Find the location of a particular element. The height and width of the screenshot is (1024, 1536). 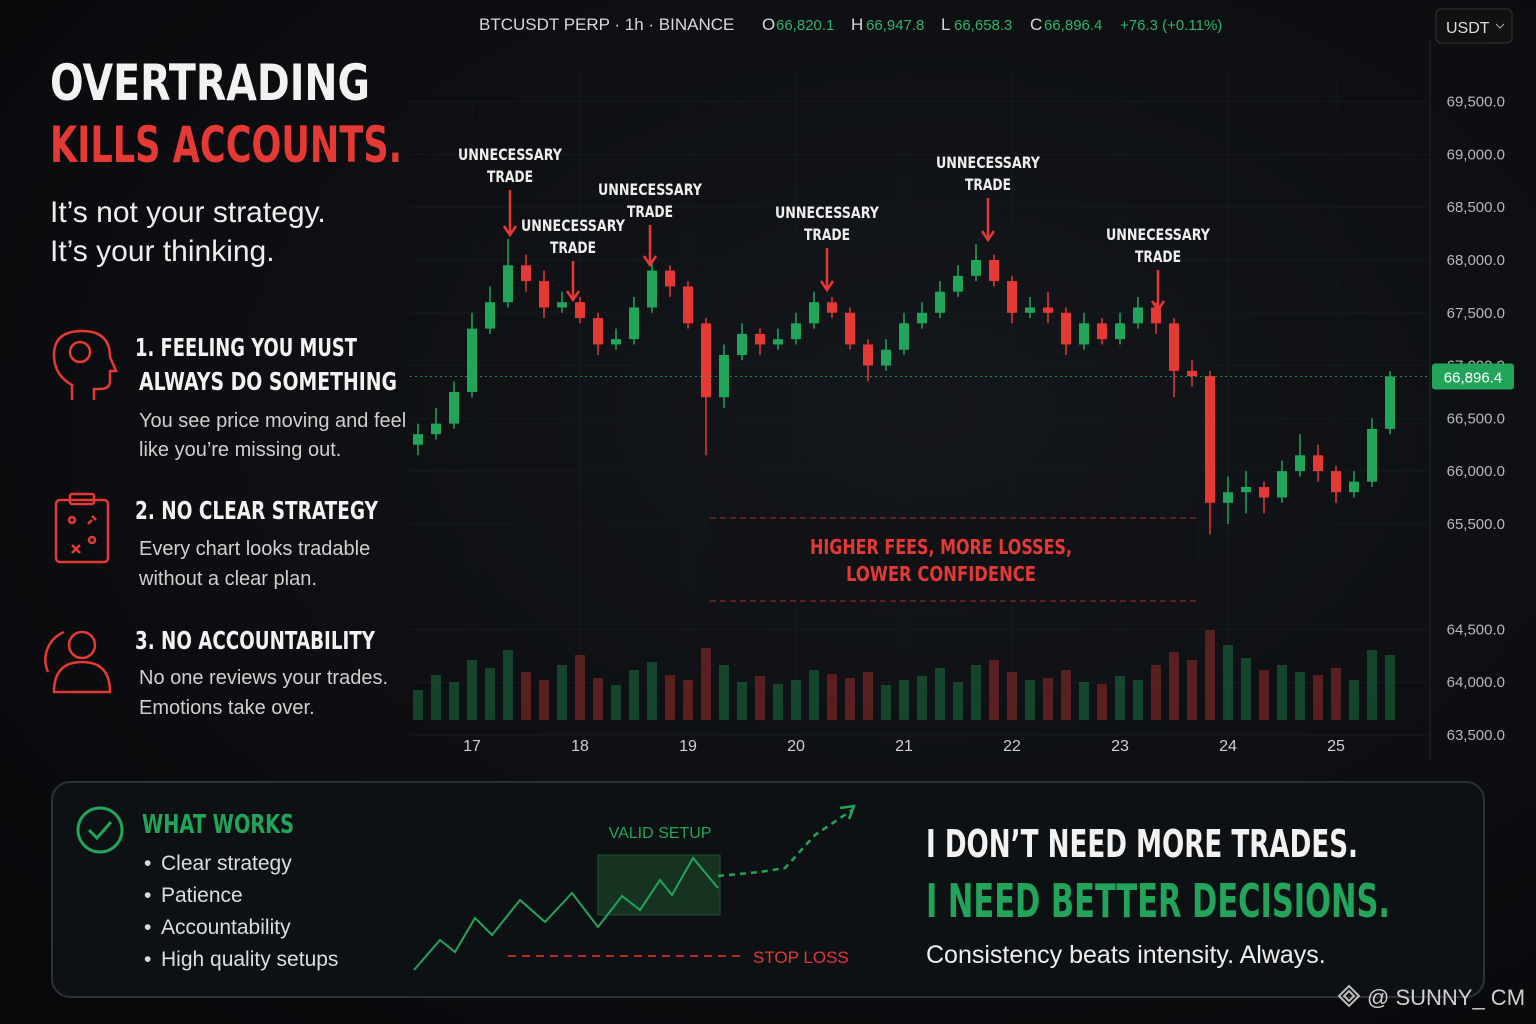

list-item: Patience is located at coordinates (202, 895).